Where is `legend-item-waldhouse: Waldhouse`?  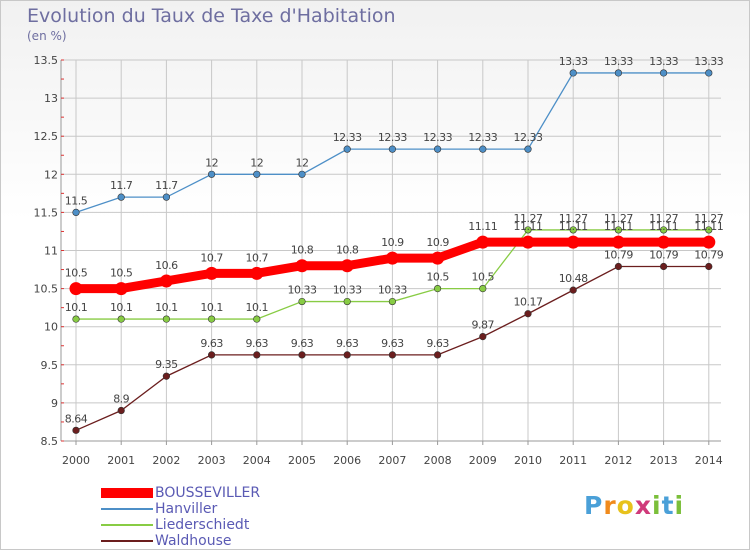 legend-item-waldhouse: Waldhouse is located at coordinates (231, 541).